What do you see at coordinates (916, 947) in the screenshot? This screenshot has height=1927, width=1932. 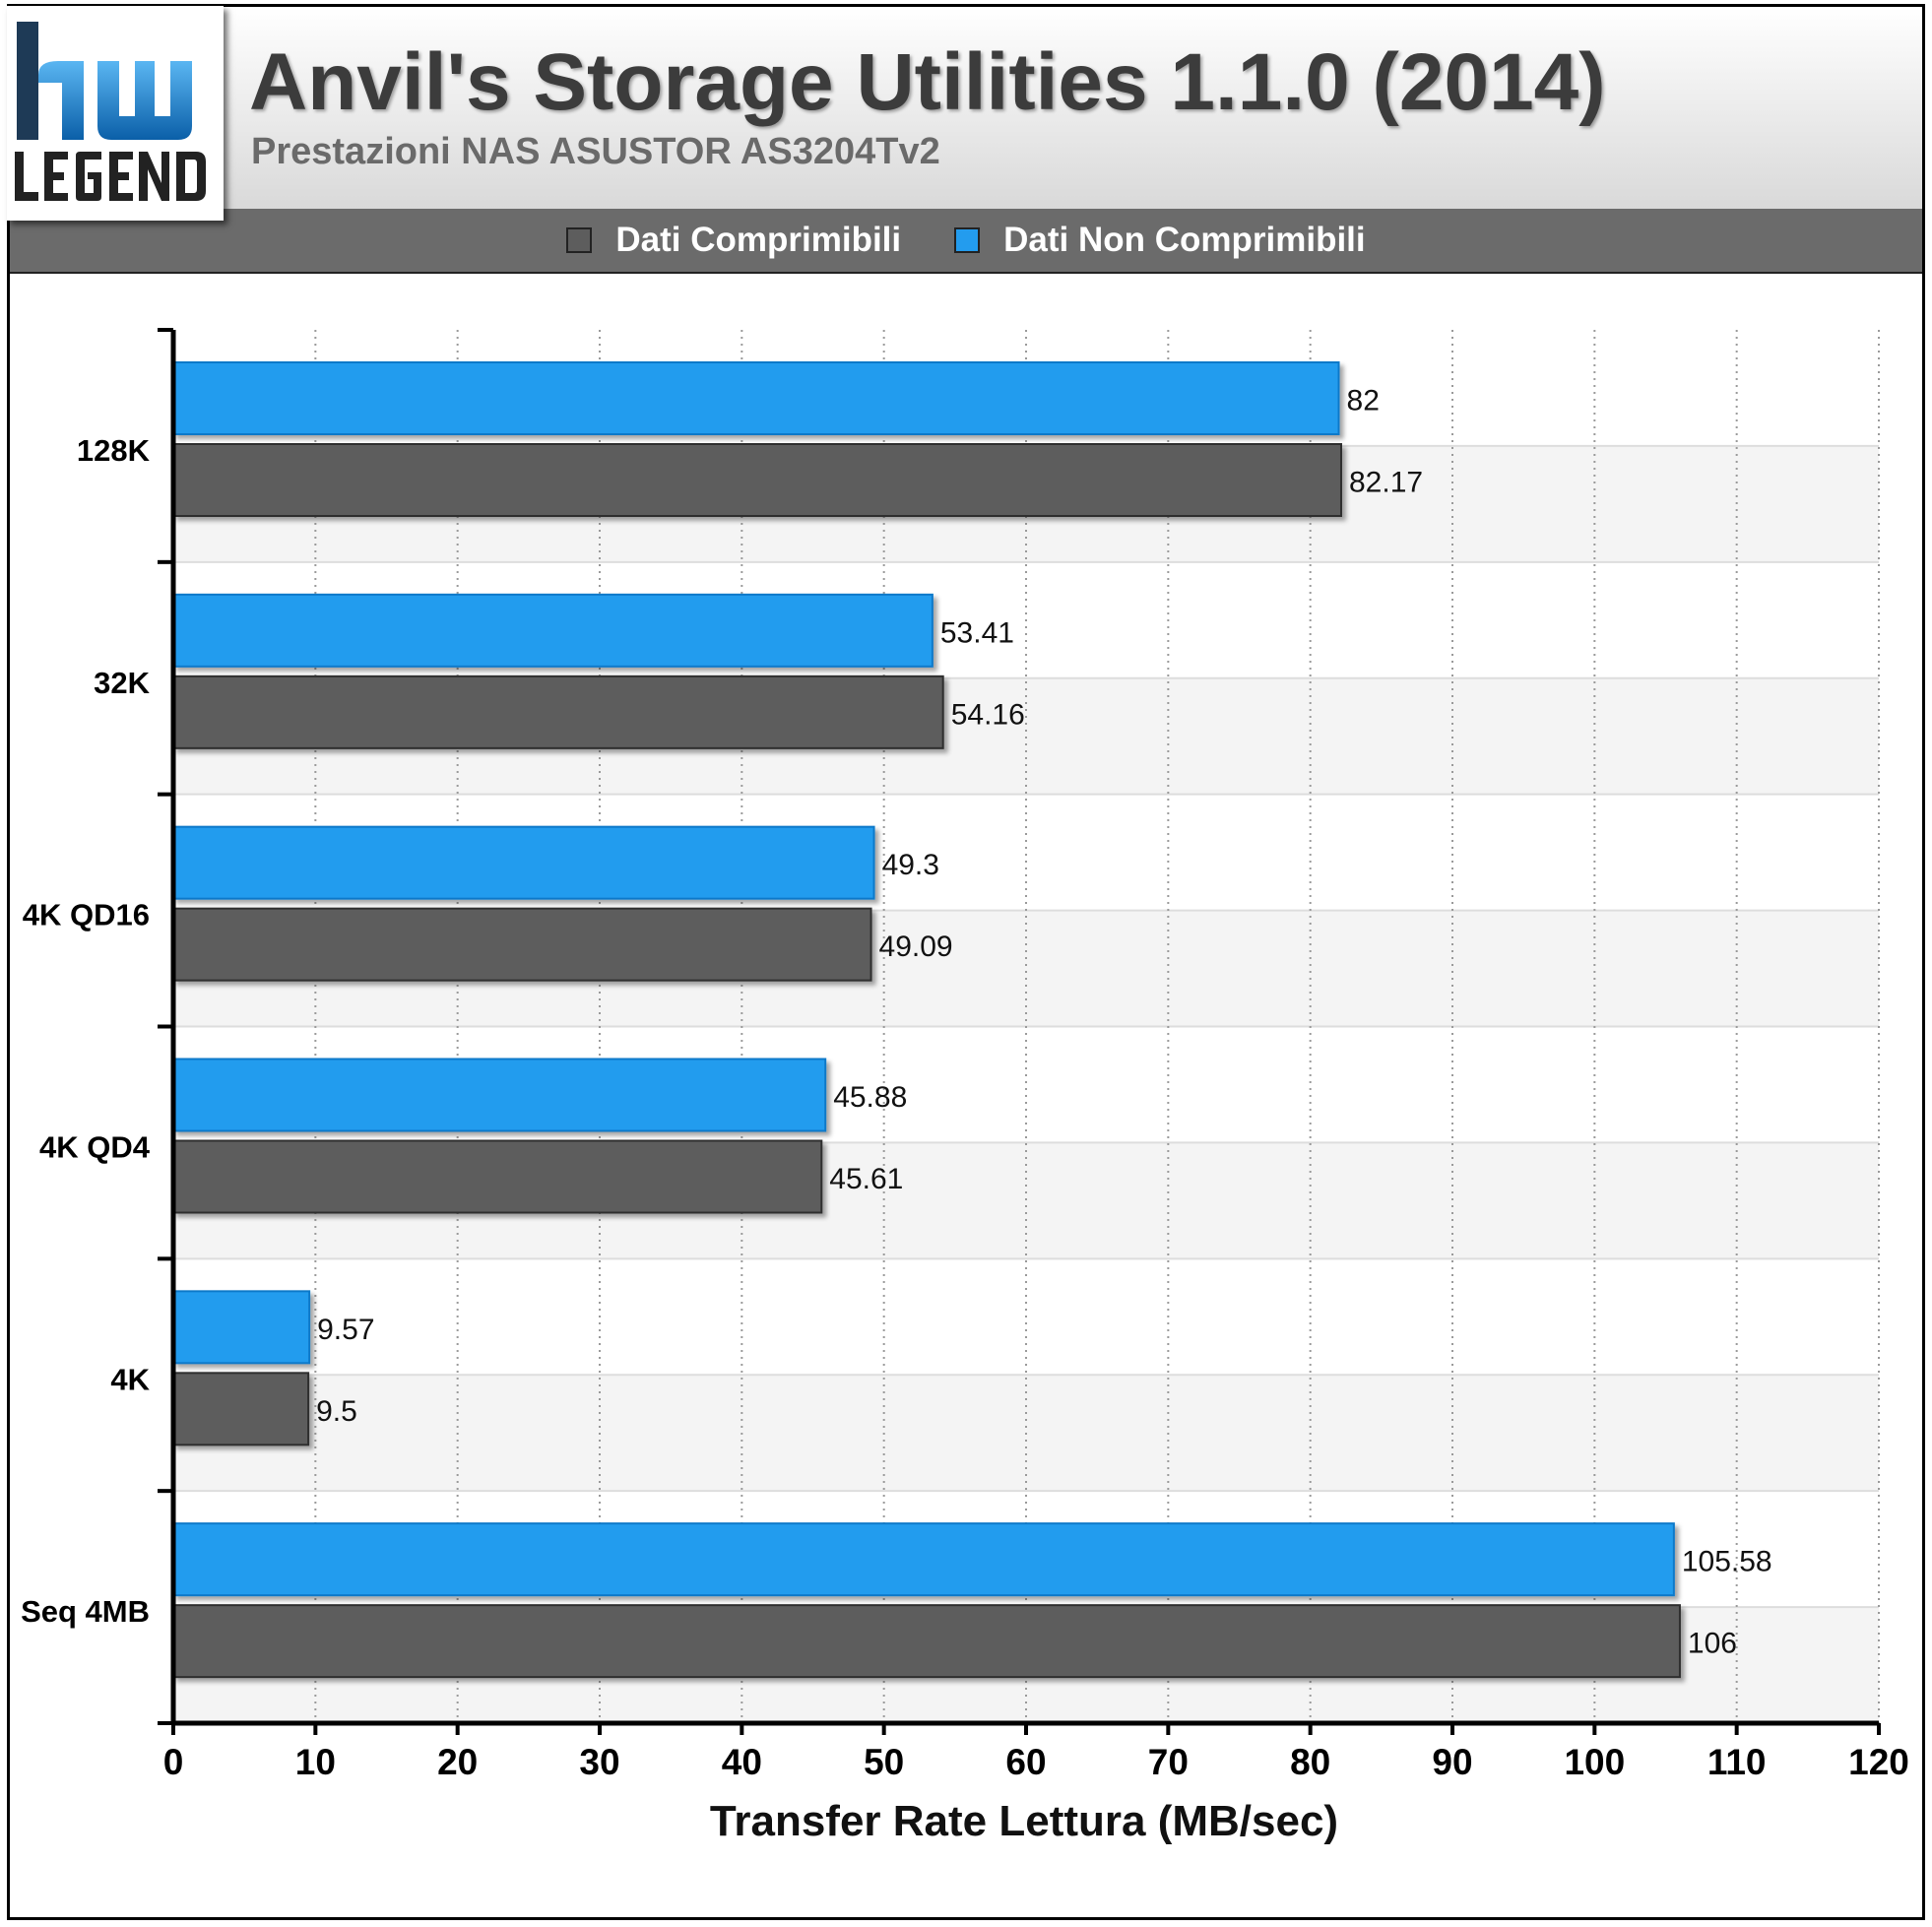 I see `data-label-compressible: 49.09` at bounding box center [916, 947].